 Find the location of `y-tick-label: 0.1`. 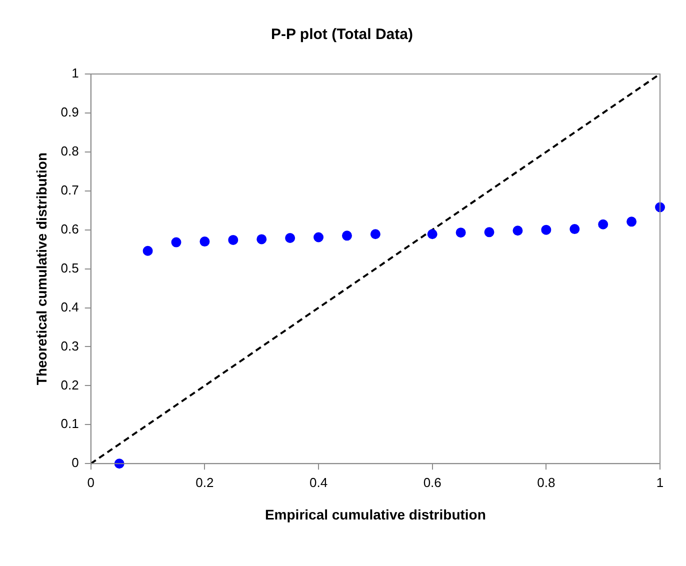

y-tick-label: 0.1 is located at coordinates (69, 424).